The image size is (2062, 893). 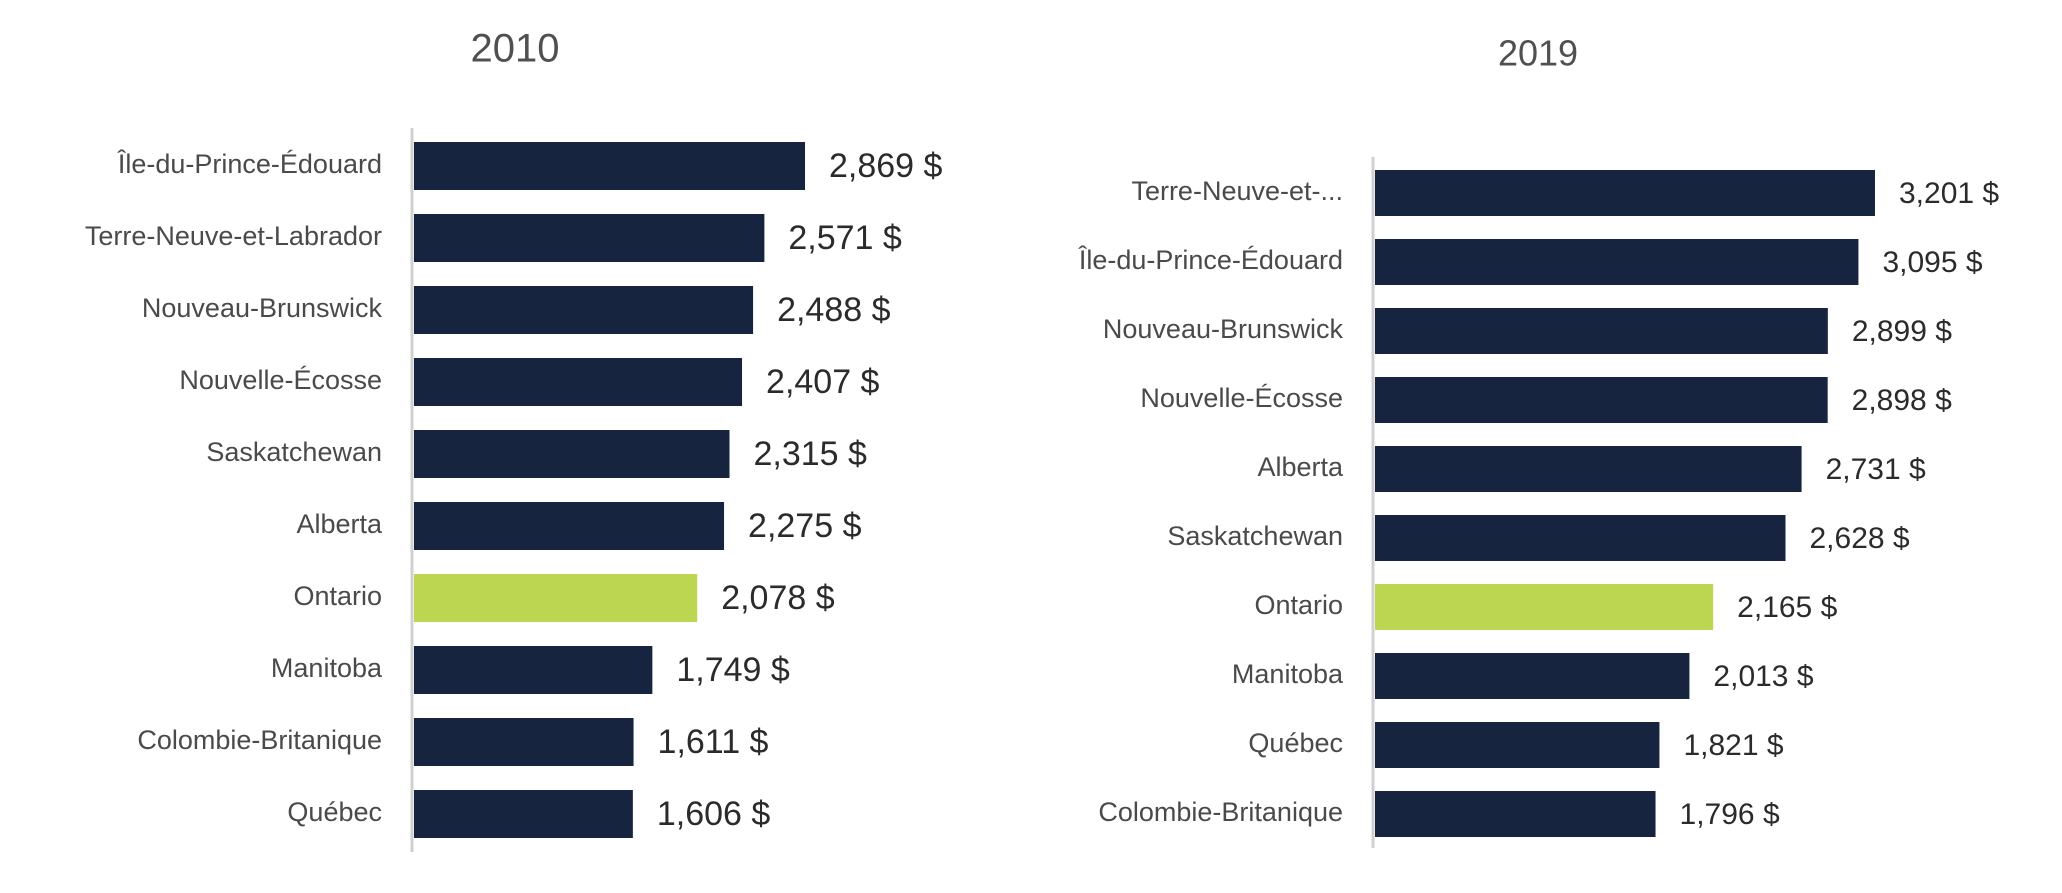 What do you see at coordinates (810, 454) in the screenshot?
I see `value-label: 2,315 $` at bounding box center [810, 454].